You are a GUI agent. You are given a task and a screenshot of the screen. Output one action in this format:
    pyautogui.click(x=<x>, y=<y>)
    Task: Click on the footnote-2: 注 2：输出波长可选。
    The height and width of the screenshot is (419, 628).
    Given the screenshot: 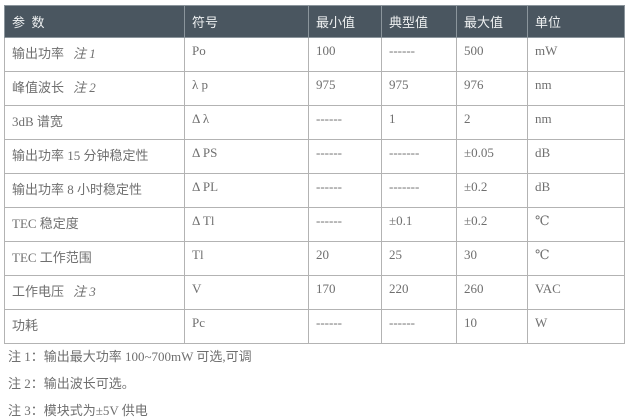 What is the action you would take?
    pyautogui.click(x=71, y=383)
    